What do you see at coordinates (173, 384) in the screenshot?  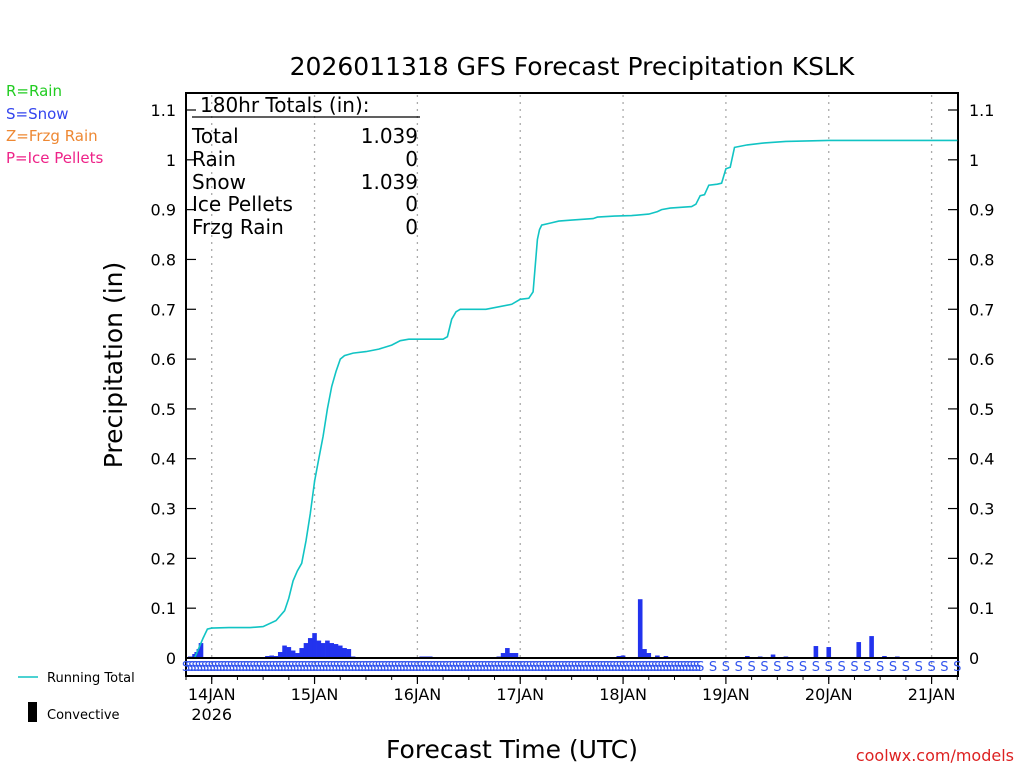 I see `y-axis-left: 0 0.1 0.2 0.3 0.4 0.5 0.6 0.7 0.8 0.9 1 1.1` at bounding box center [173, 384].